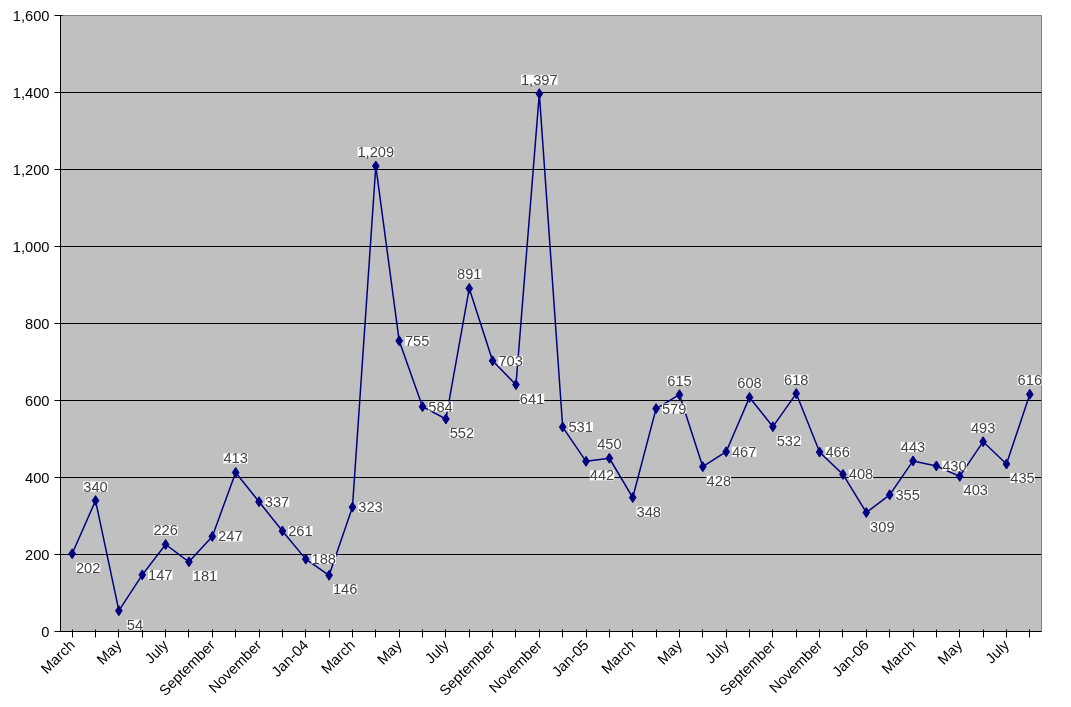 Image resolution: width=1071 pixels, height=707 pixels. What do you see at coordinates (469, 274) in the screenshot?
I see `data-label: 891` at bounding box center [469, 274].